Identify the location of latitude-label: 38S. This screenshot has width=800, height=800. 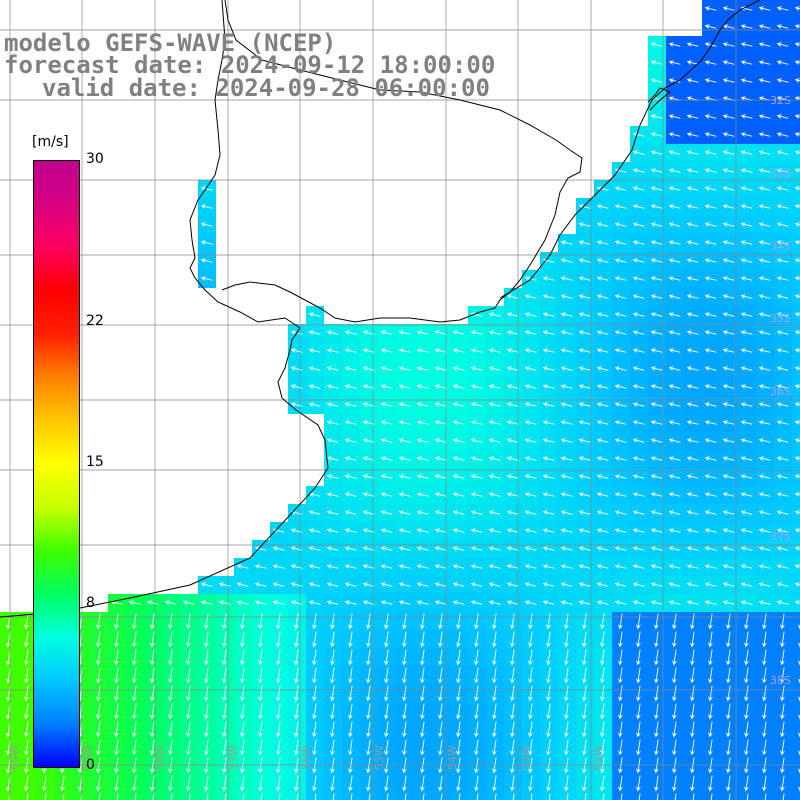
(780, 680).